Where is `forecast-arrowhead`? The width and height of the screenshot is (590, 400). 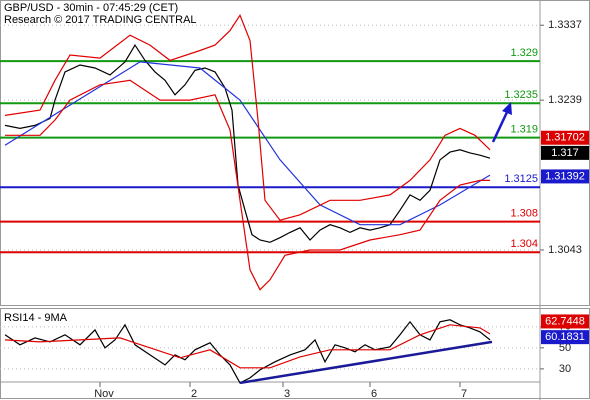 forecast-arrowhead is located at coordinates (507, 108).